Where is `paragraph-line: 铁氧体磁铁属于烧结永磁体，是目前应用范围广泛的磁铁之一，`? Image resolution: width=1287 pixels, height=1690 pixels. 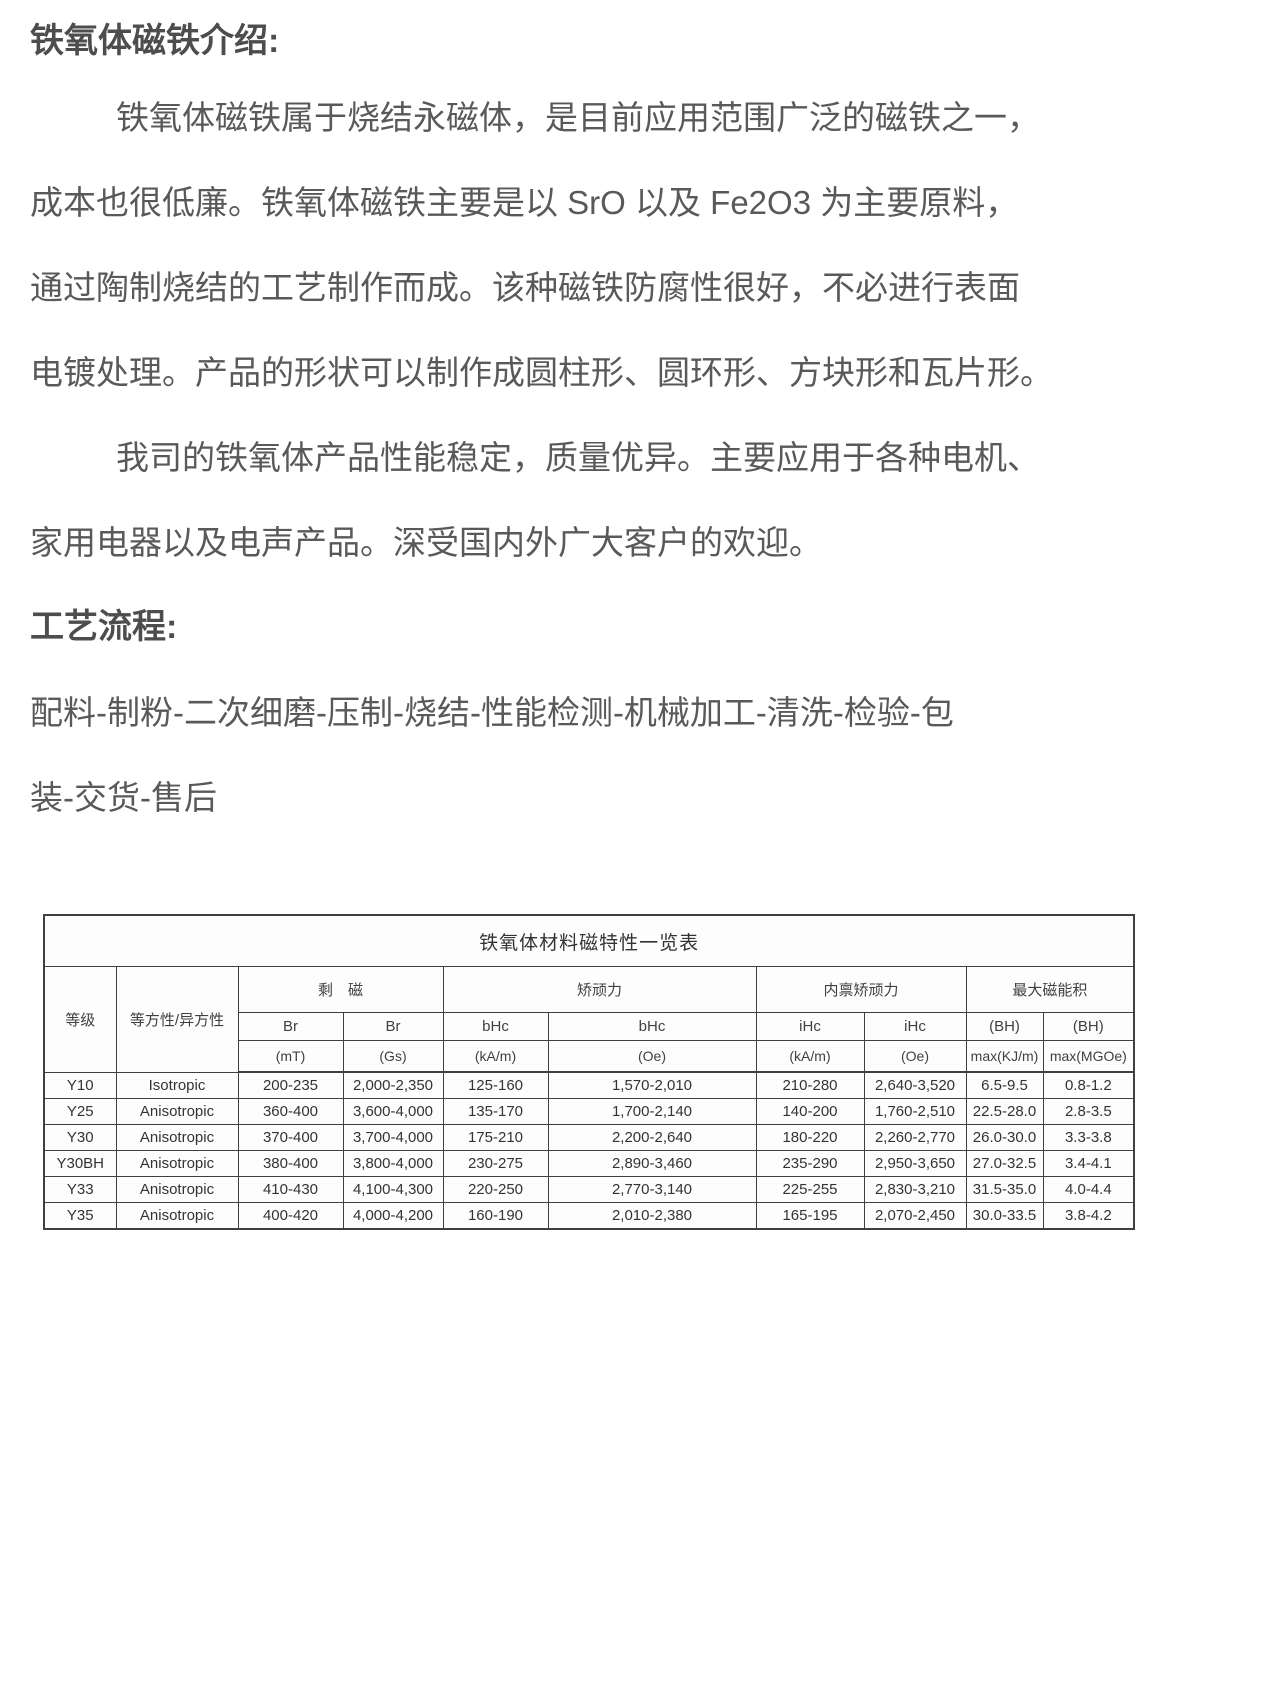 paragraph-line: 铁氧体磁铁属于烧结永磁体，是目前应用范围广泛的磁铁之一， is located at coordinates (578, 117).